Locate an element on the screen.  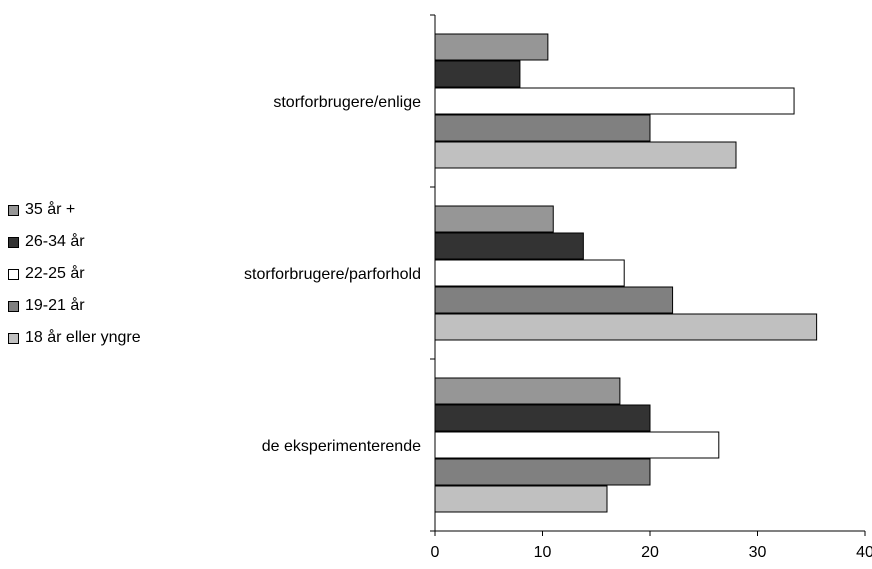
legend-label: 35 år + is located at coordinates (50, 209).